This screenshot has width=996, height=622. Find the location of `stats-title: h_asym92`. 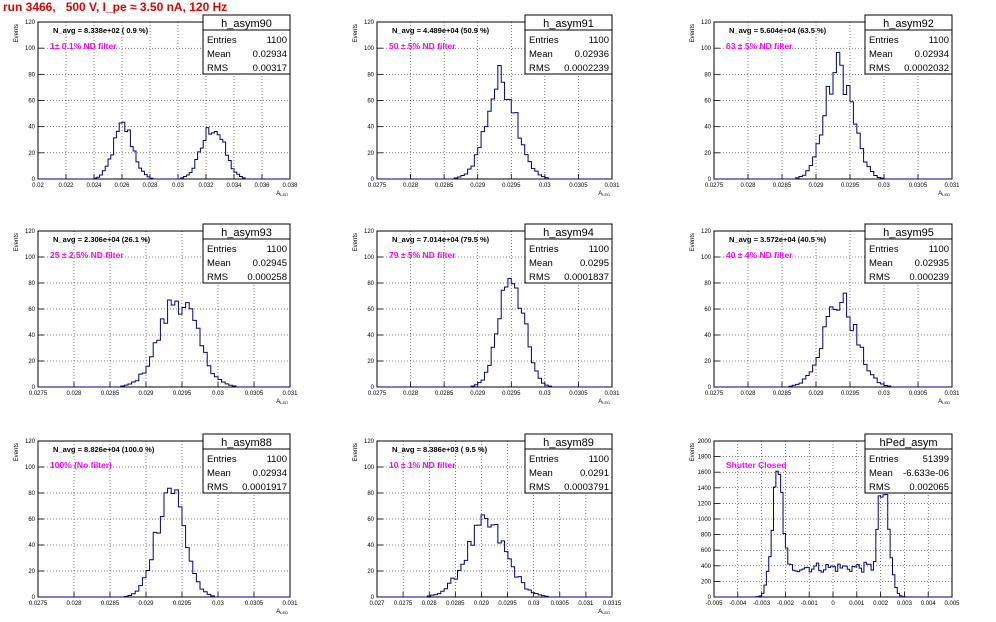

stats-title: h_asym92 is located at coordinates (908, 24).